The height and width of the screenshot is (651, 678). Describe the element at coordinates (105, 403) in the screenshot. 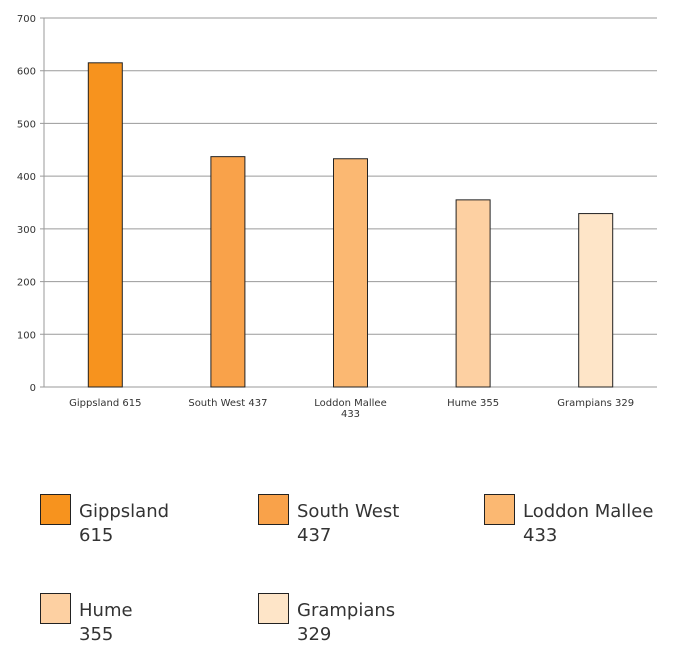

I see `x-category-label: Gippsland 615` at that location.